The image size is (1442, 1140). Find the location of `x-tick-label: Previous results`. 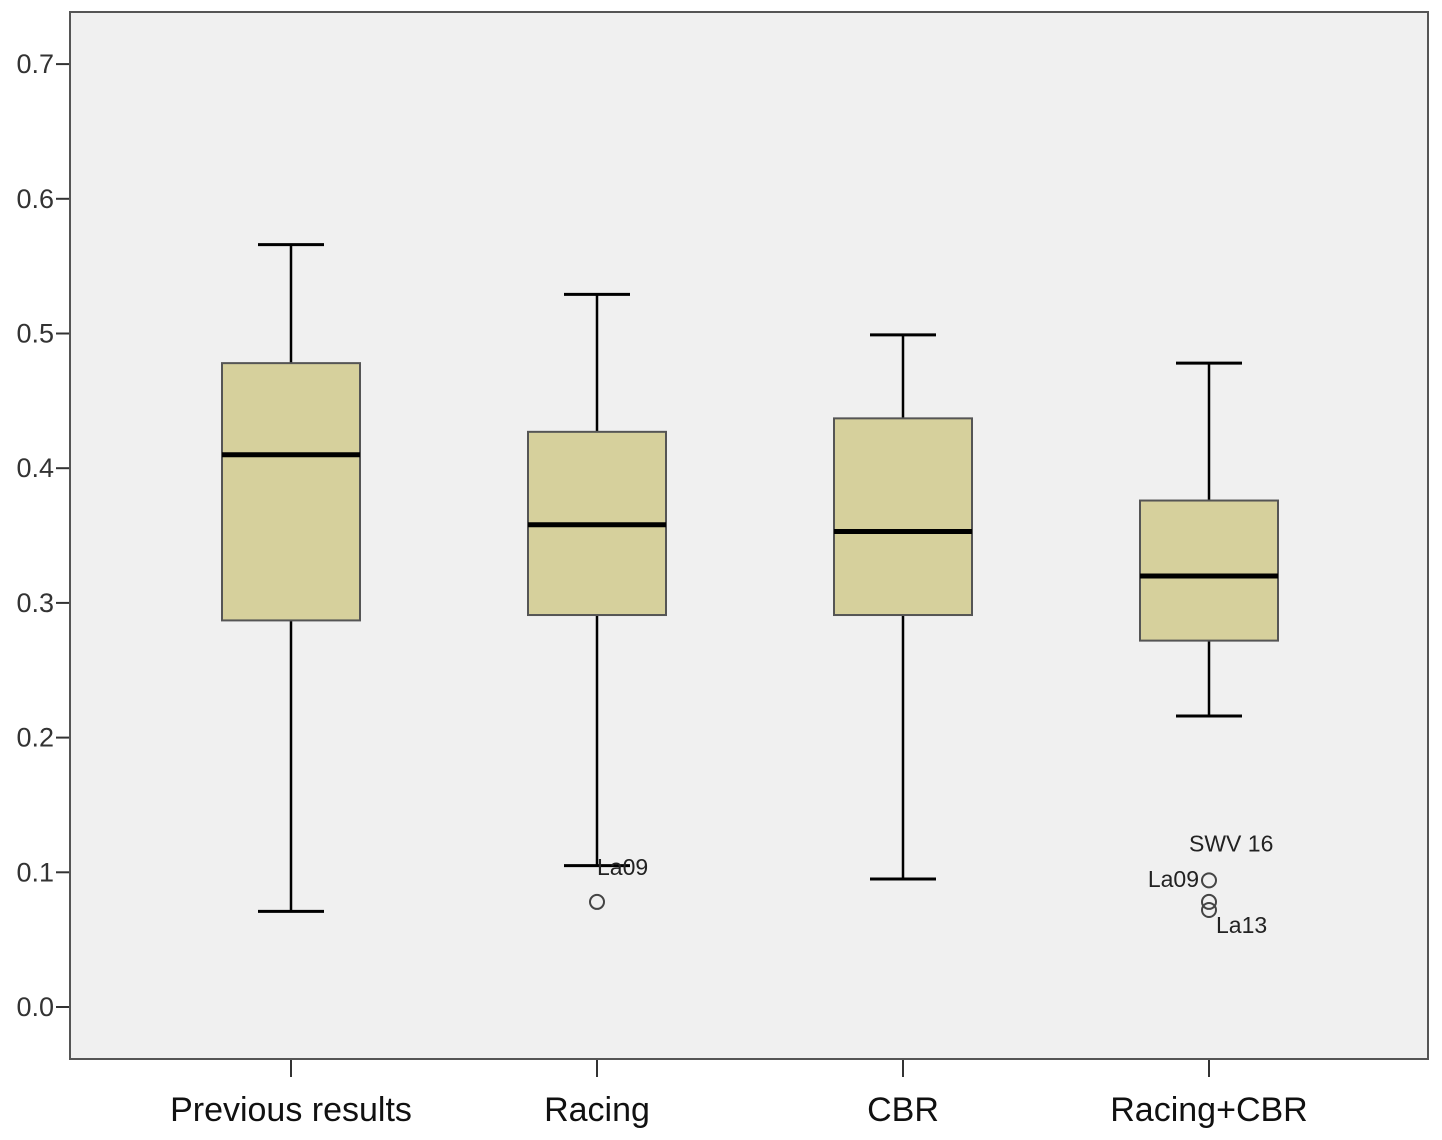

x-tick-label: Previous results is located at coordinates (291, 1110).